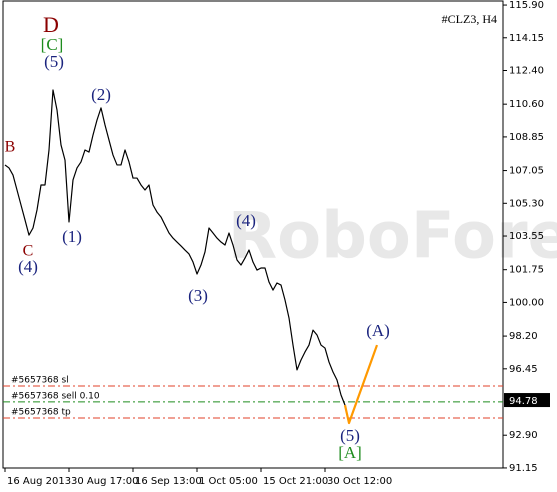 The height and width of the screenshot is (492, 557). Describe the element at coordinates (350, 452) in the screenshot. I see `wave-label: [A]` at that location.